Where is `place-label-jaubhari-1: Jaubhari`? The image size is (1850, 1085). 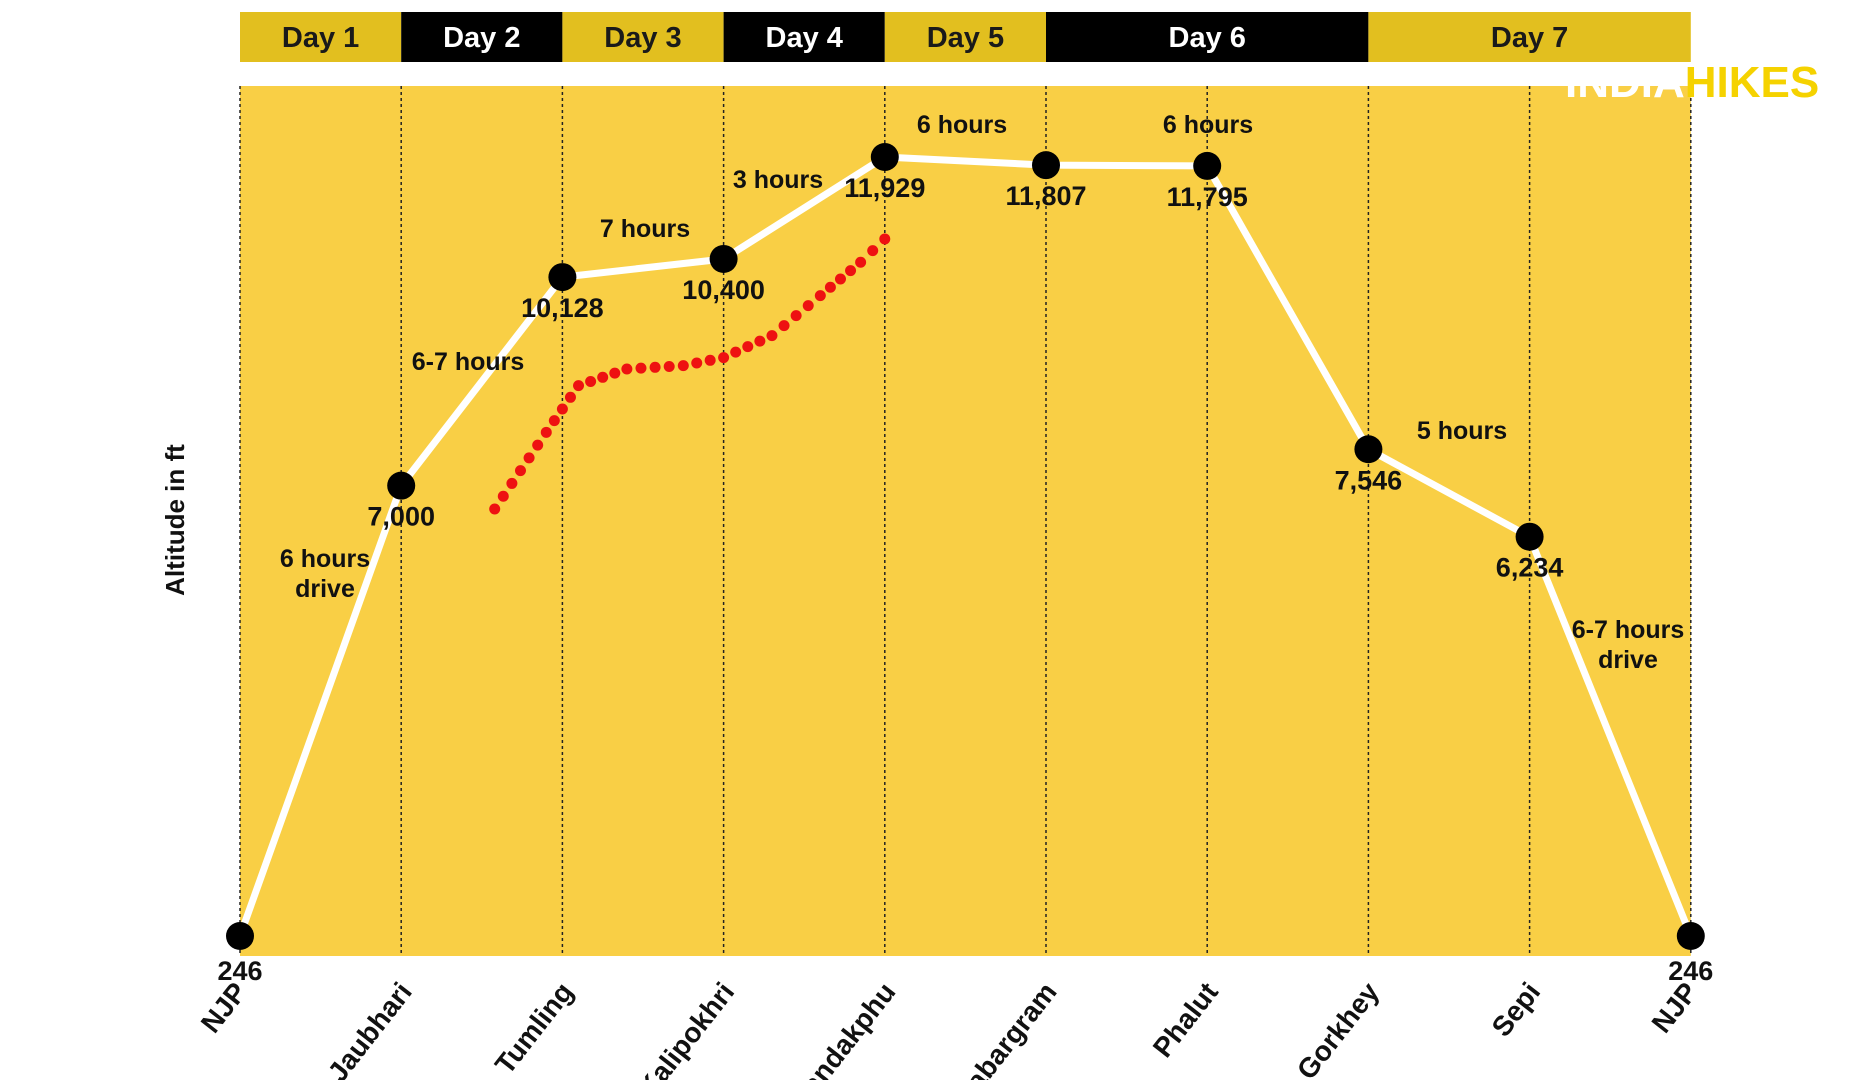
place-label-jaubhari-1: Jaubhari is located at coordinates (370, 1028).